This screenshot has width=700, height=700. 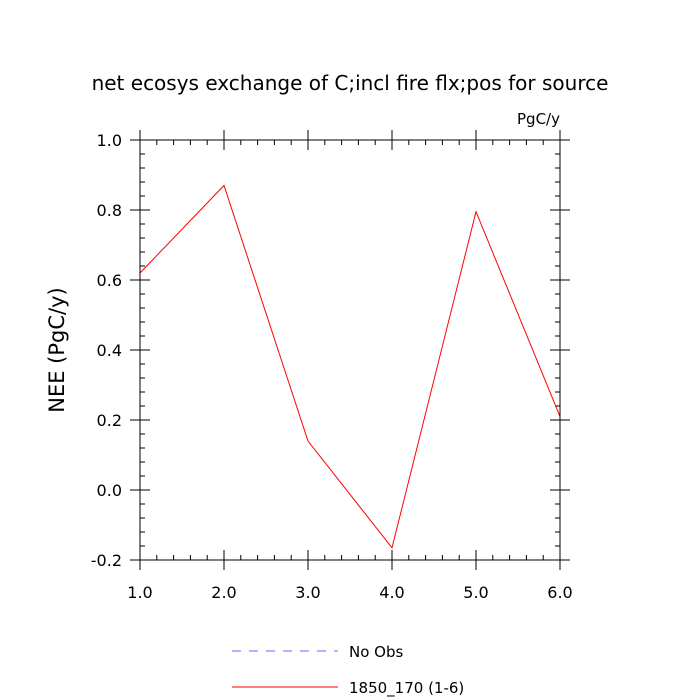 What do you see at coordinates (307, 592) in the screenshot?
I see `x-tick-label: 3.0` at bounding box center [307, 592].